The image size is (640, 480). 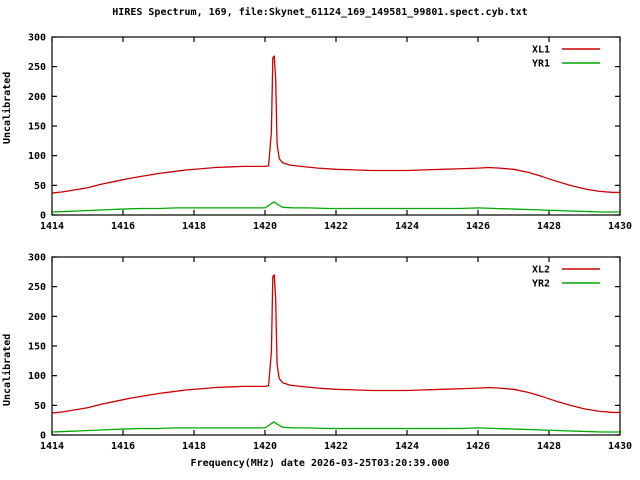 What do you see at coordinates (541, 64) in the screenshot?
I see `legend-label-yr1: YR1` at bounding box center [541, 64].